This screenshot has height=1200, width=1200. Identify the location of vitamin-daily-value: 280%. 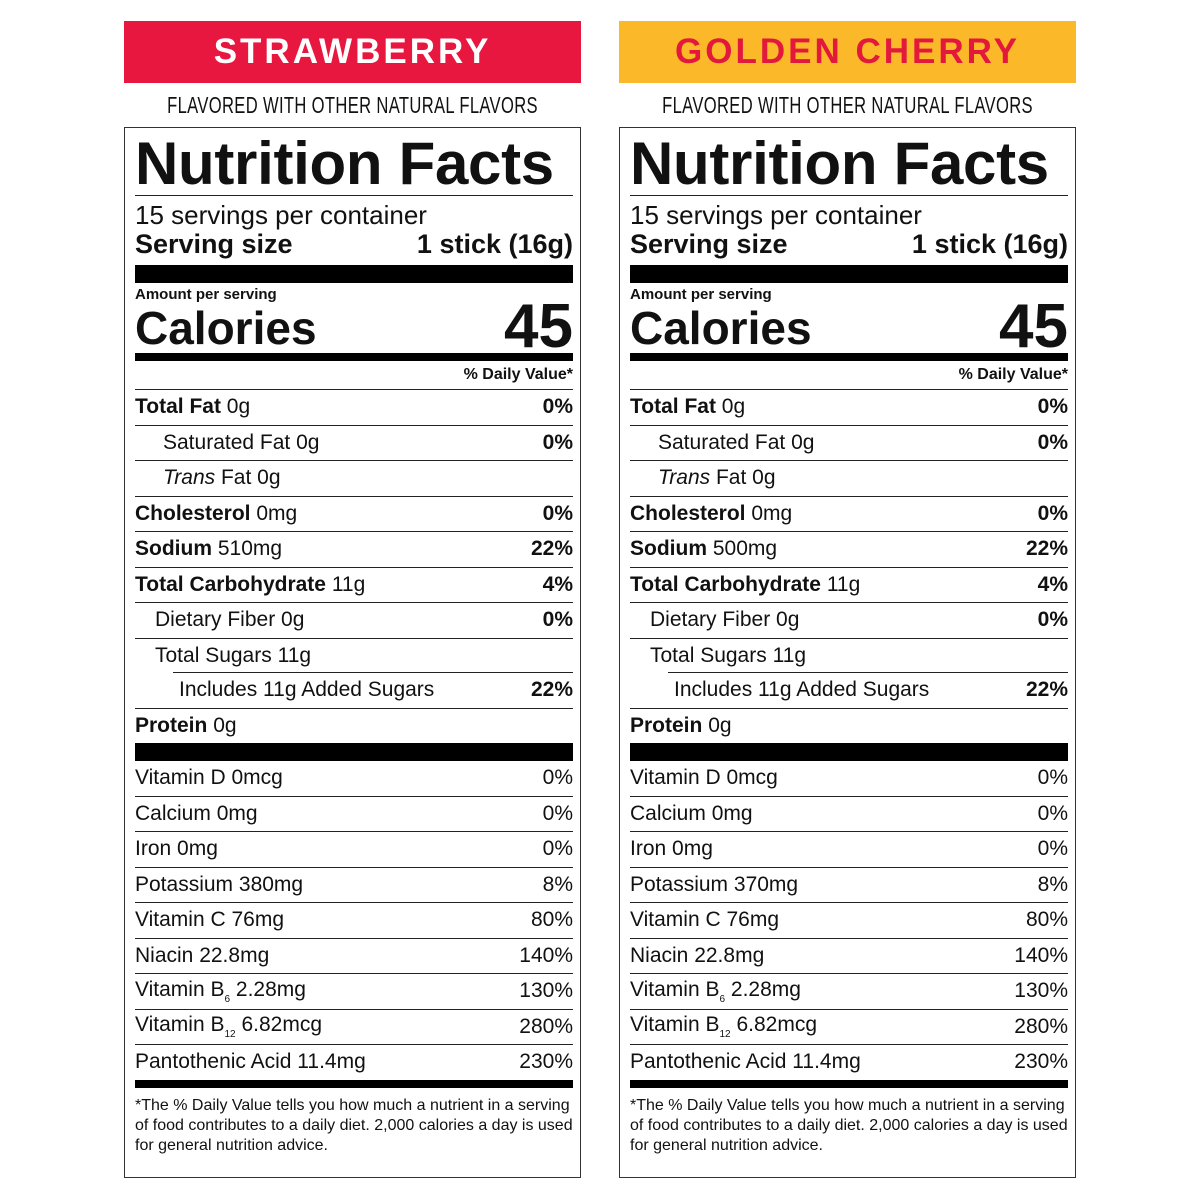
(546, 1026).